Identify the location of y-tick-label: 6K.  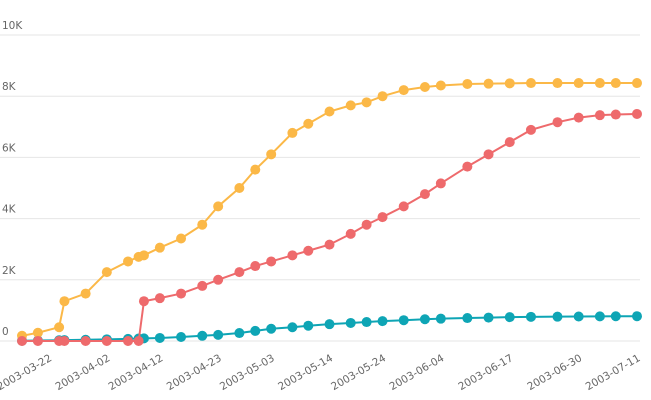
(9, 148).